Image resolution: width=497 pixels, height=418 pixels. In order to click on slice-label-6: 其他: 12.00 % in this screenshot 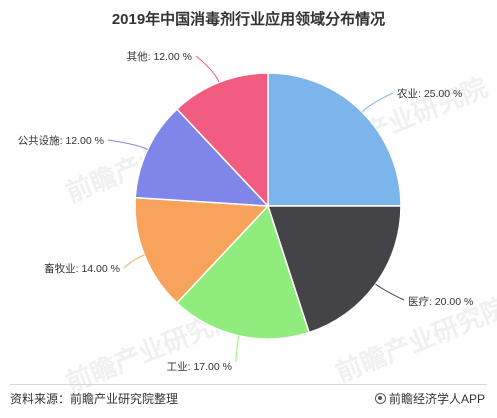, I will do `click(159, 56)`.